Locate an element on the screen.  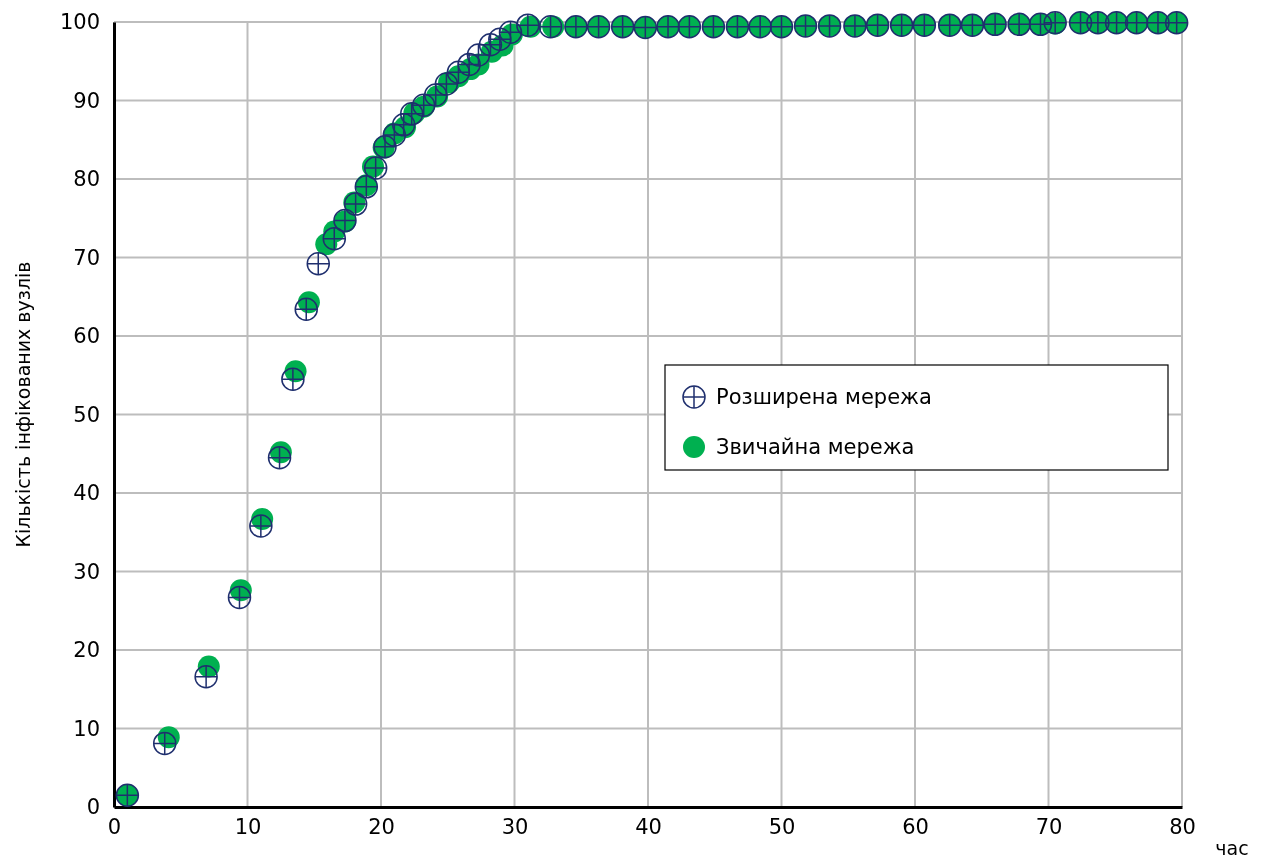
y-tick-label: 30 is located at coordinates (86, 571).